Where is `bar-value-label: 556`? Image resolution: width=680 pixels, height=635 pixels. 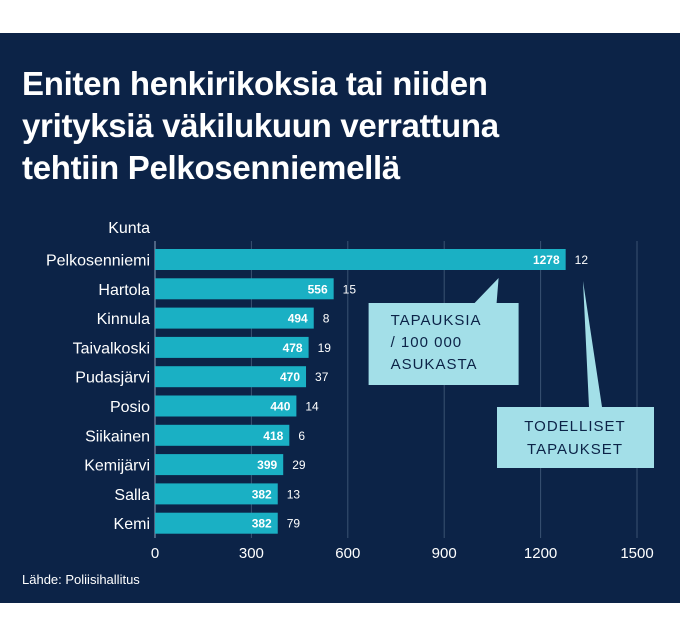
bar-value-label: 556 is located at coordinates (318, 289).